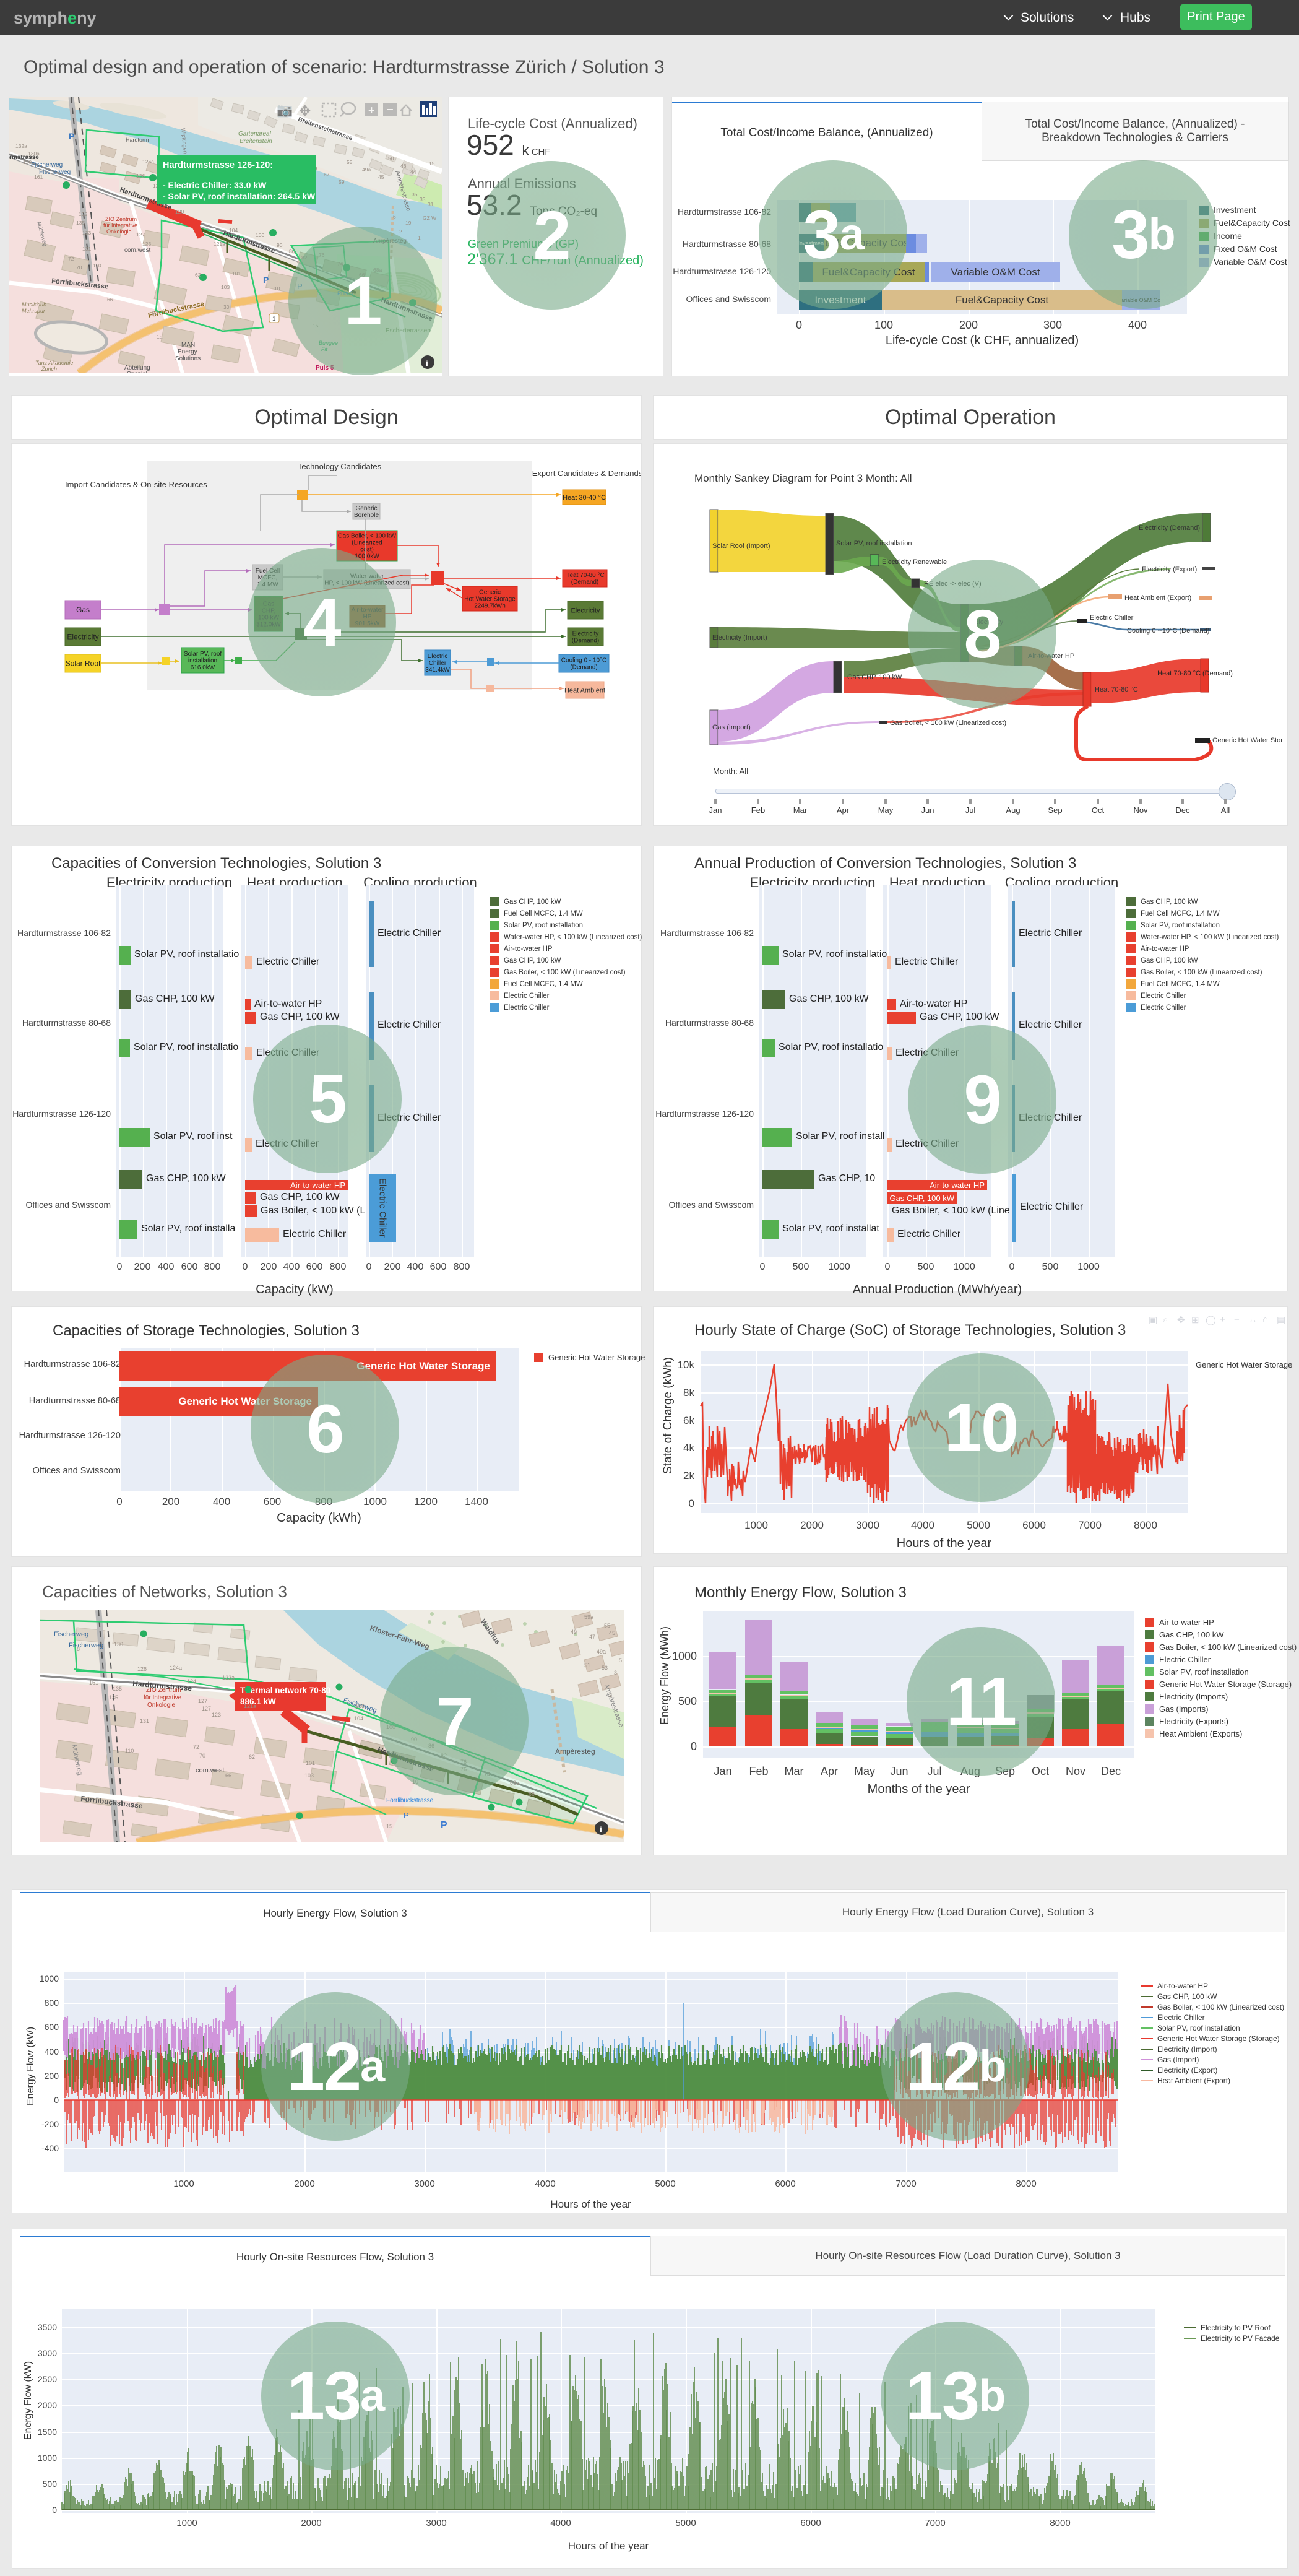  I want to click on svg-text:- Solar PV, roof installation:: - Solar PV, roof installation: 264.5 kW, so click(239, 196).